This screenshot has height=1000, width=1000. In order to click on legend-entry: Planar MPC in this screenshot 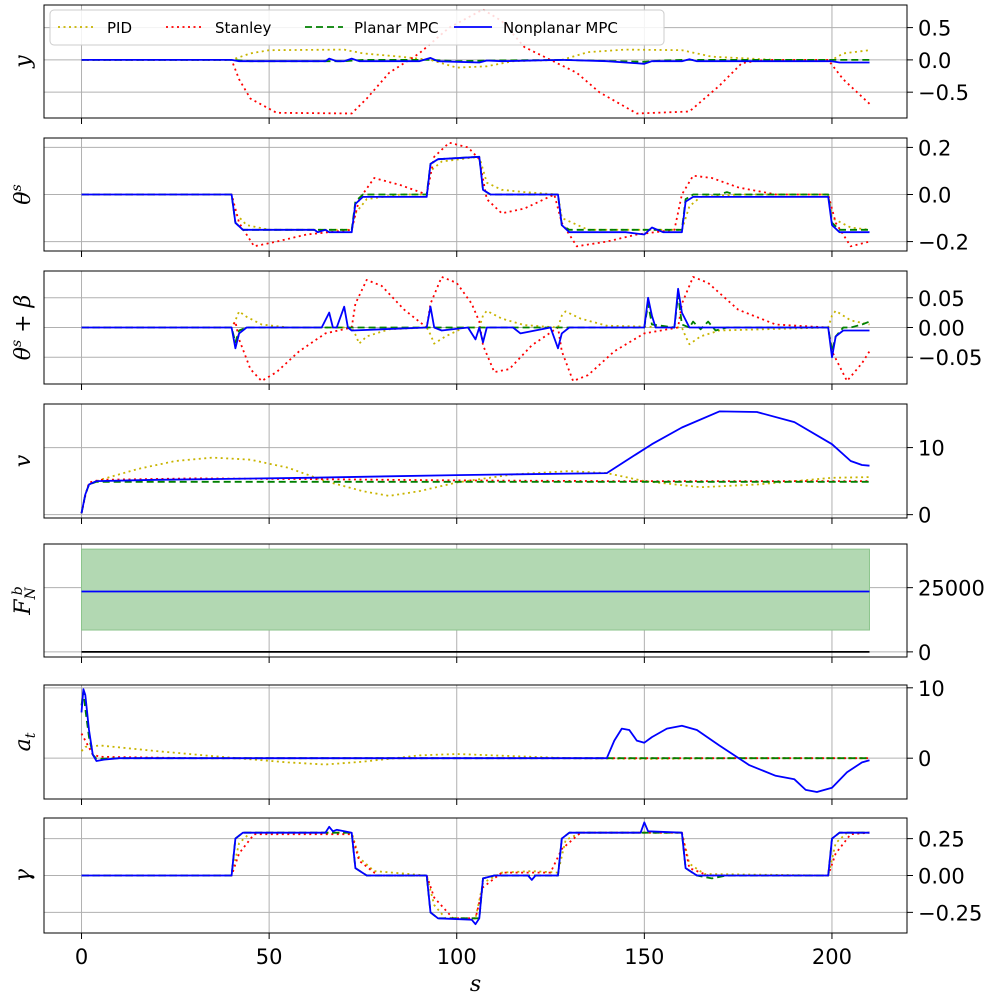, I will do `click(396, 28)`.